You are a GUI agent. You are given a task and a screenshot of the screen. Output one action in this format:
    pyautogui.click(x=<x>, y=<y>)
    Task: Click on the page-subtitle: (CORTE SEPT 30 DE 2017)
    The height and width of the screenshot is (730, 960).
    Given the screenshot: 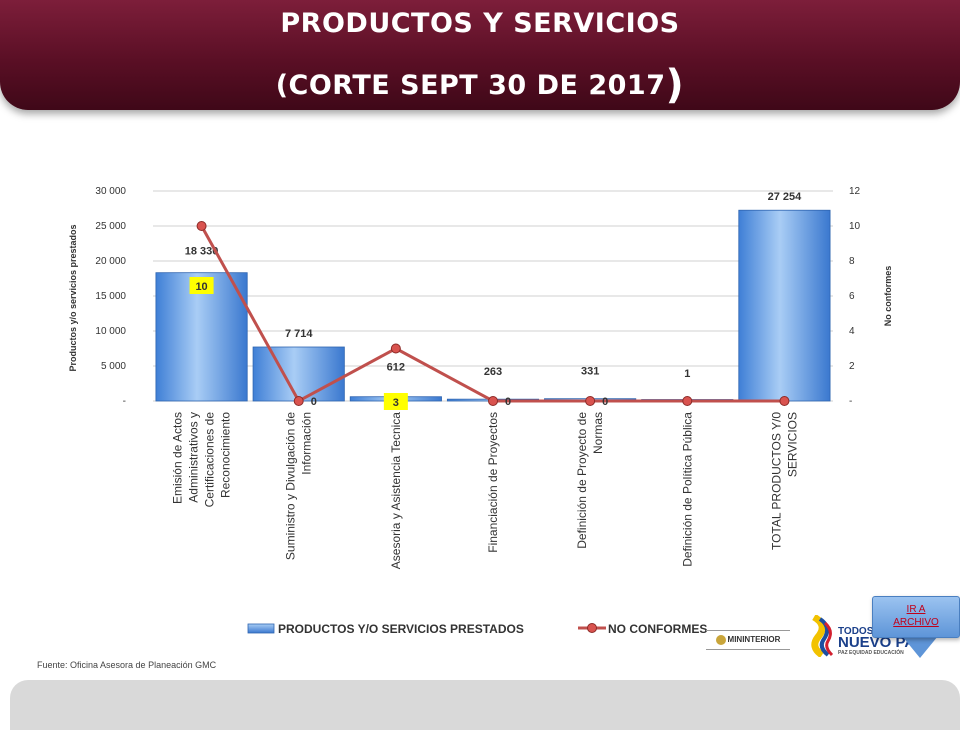 What is the action you would take?
    pyautogui.click(x=480, y=85)
    